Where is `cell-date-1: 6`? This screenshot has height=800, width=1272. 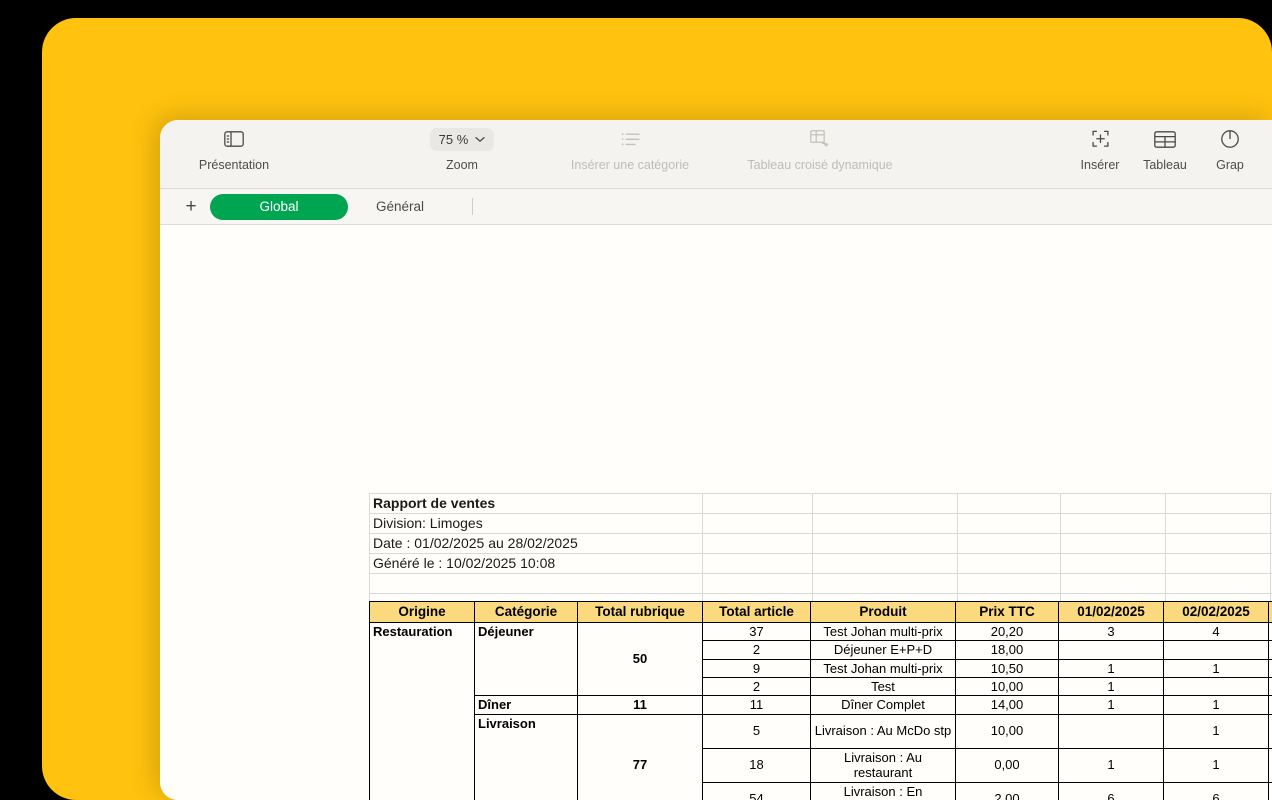 cell-date-1: 6 is located at coordinates (1111, 790).